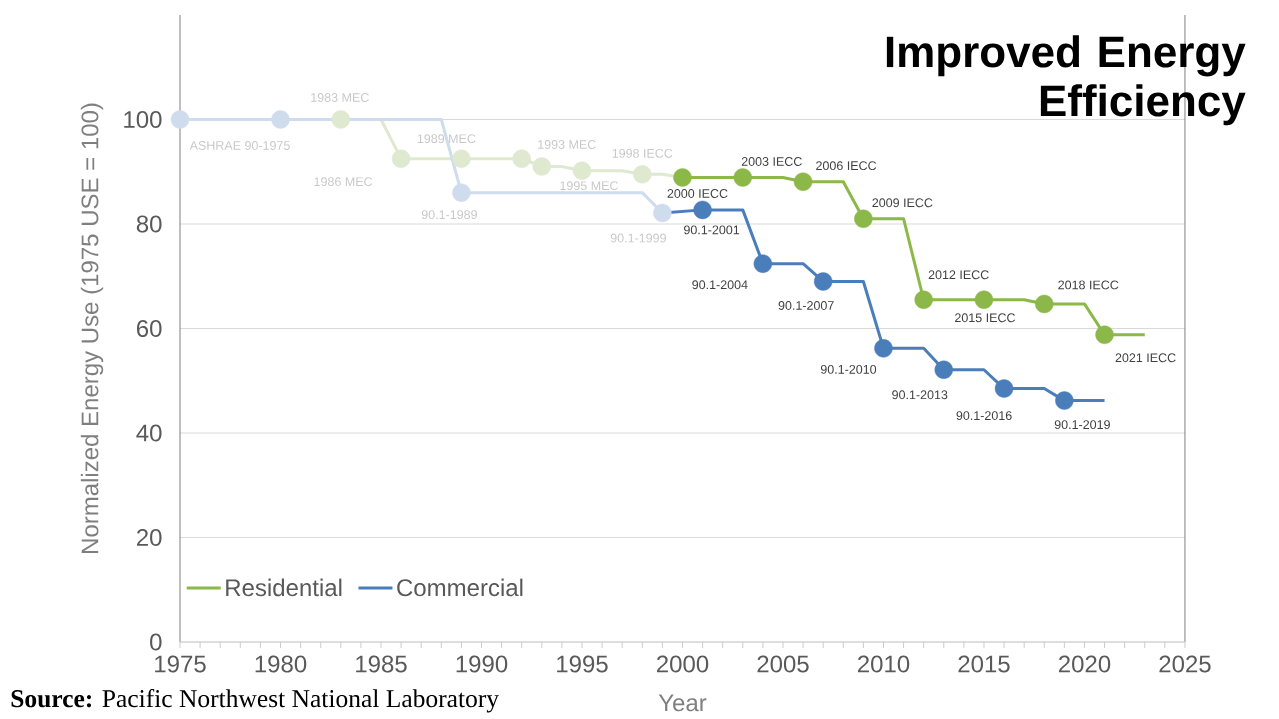 The image size is (1279, 719). Describe the element at coordinates (806, 305) in the screenshot. I see `annotation: 90.1-2007` at that location.